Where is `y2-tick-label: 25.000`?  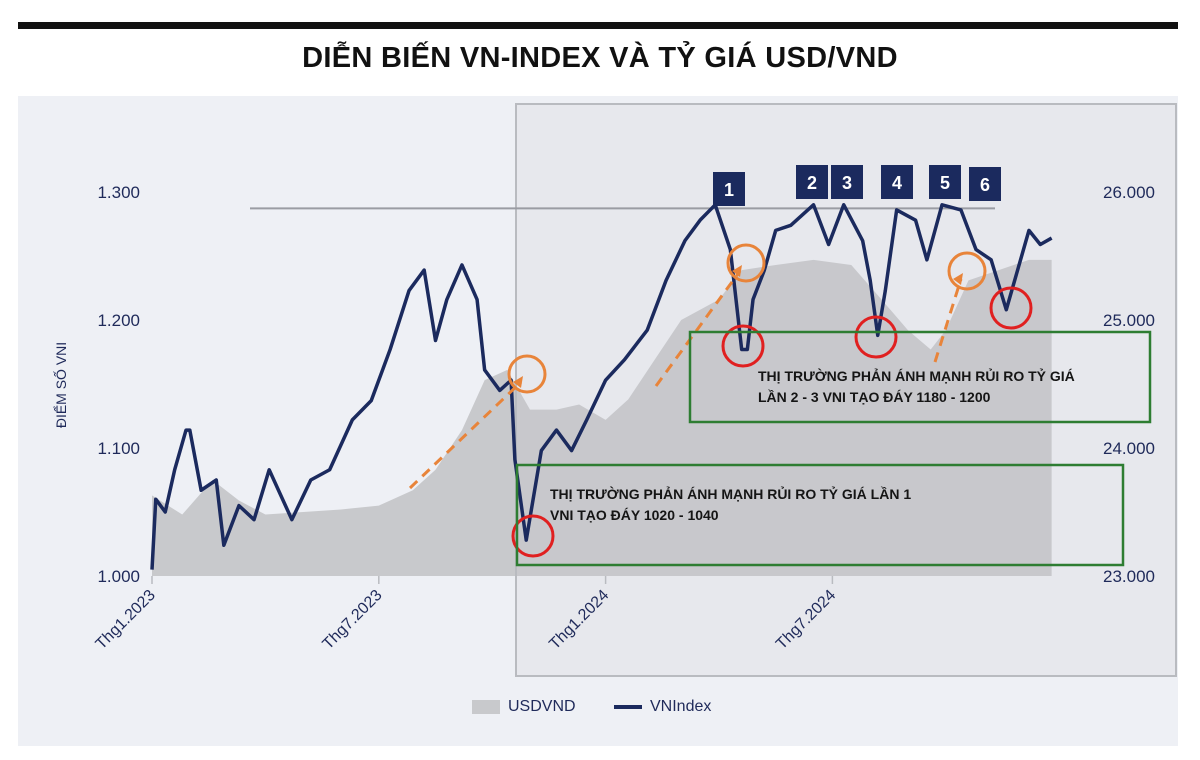
y2-tick-label: 25.000 is located at coordinates (1129, 320).